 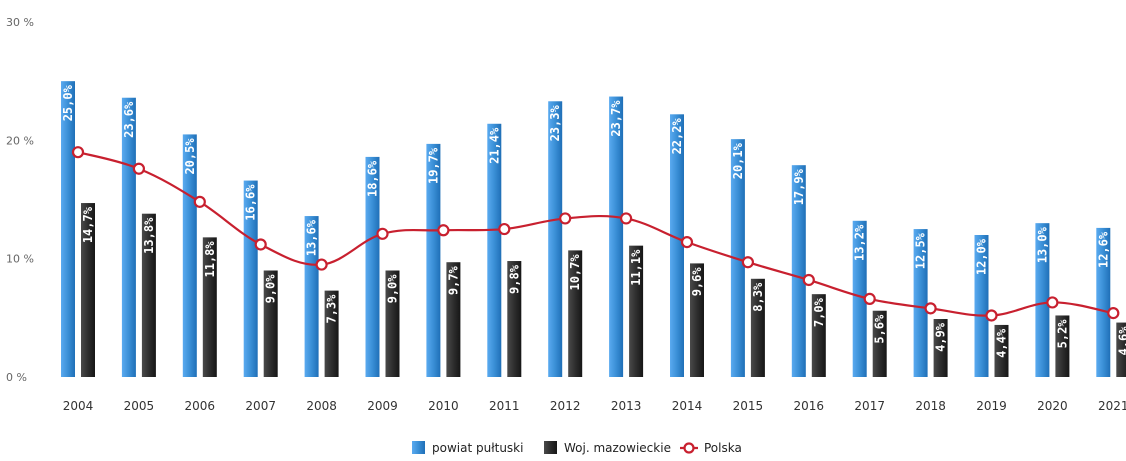 I want to click on x-tick-label: 2008, so click(x=321, y=406).